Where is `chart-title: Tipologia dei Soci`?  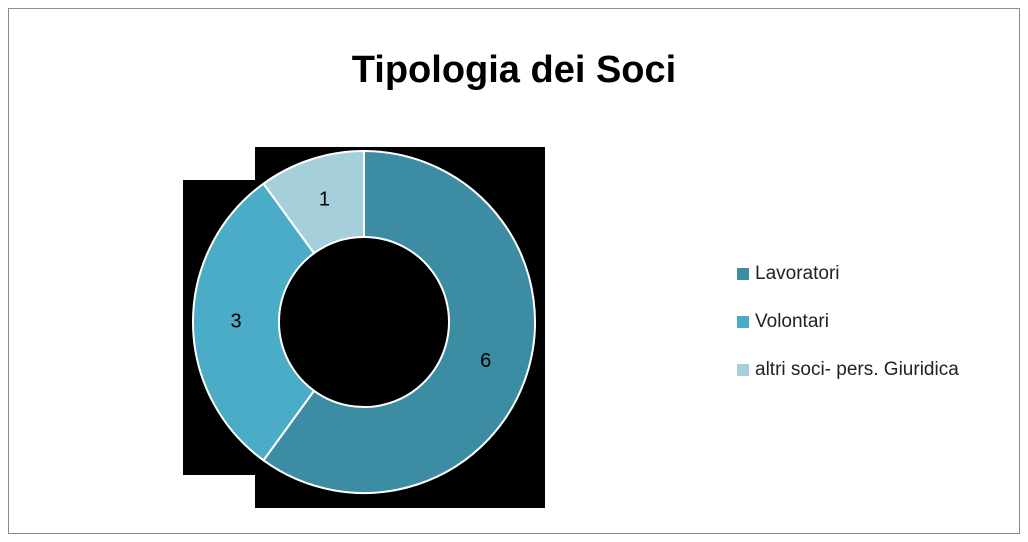
chart-title: Tipologia dei Soci is located at coordinates (514, 70).